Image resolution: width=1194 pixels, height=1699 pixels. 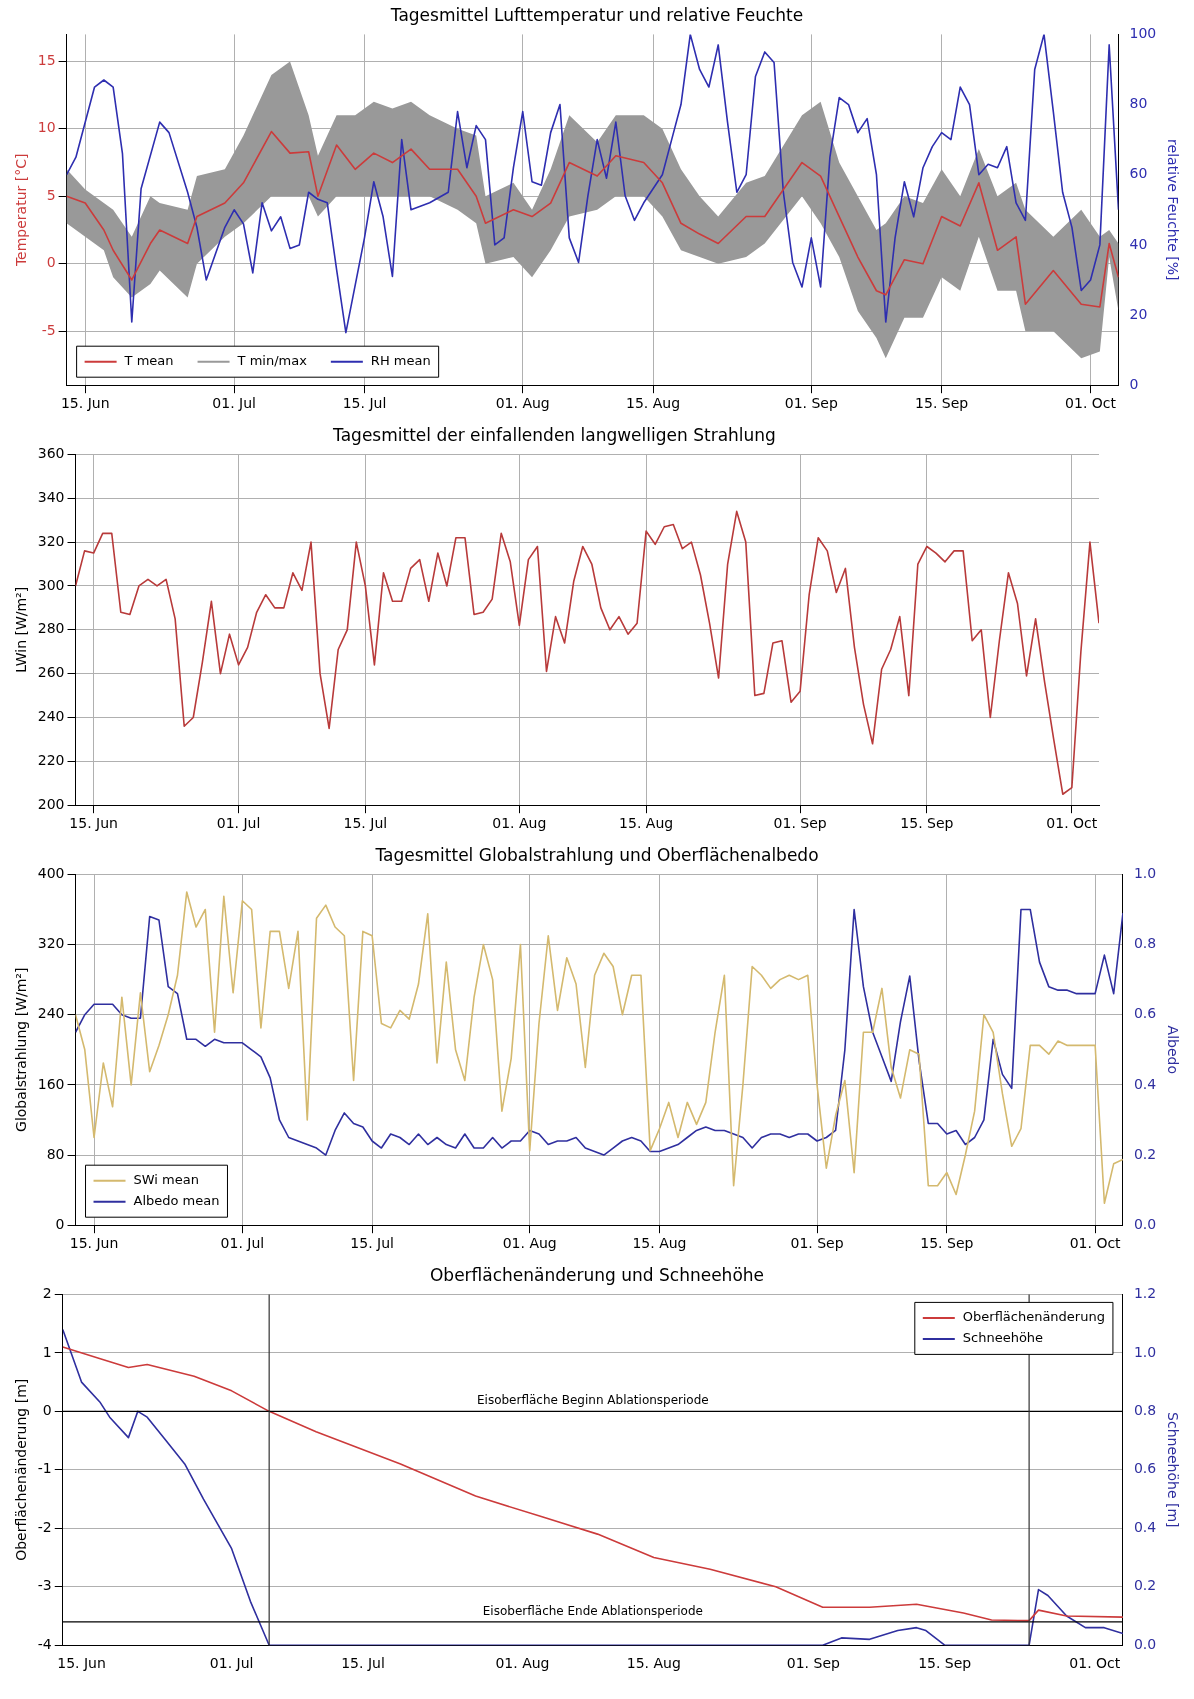 What do you see at coordinates (46, 127) in the screenshot?
I see `y-tick-label: 10` at bounding box center [46, 127].